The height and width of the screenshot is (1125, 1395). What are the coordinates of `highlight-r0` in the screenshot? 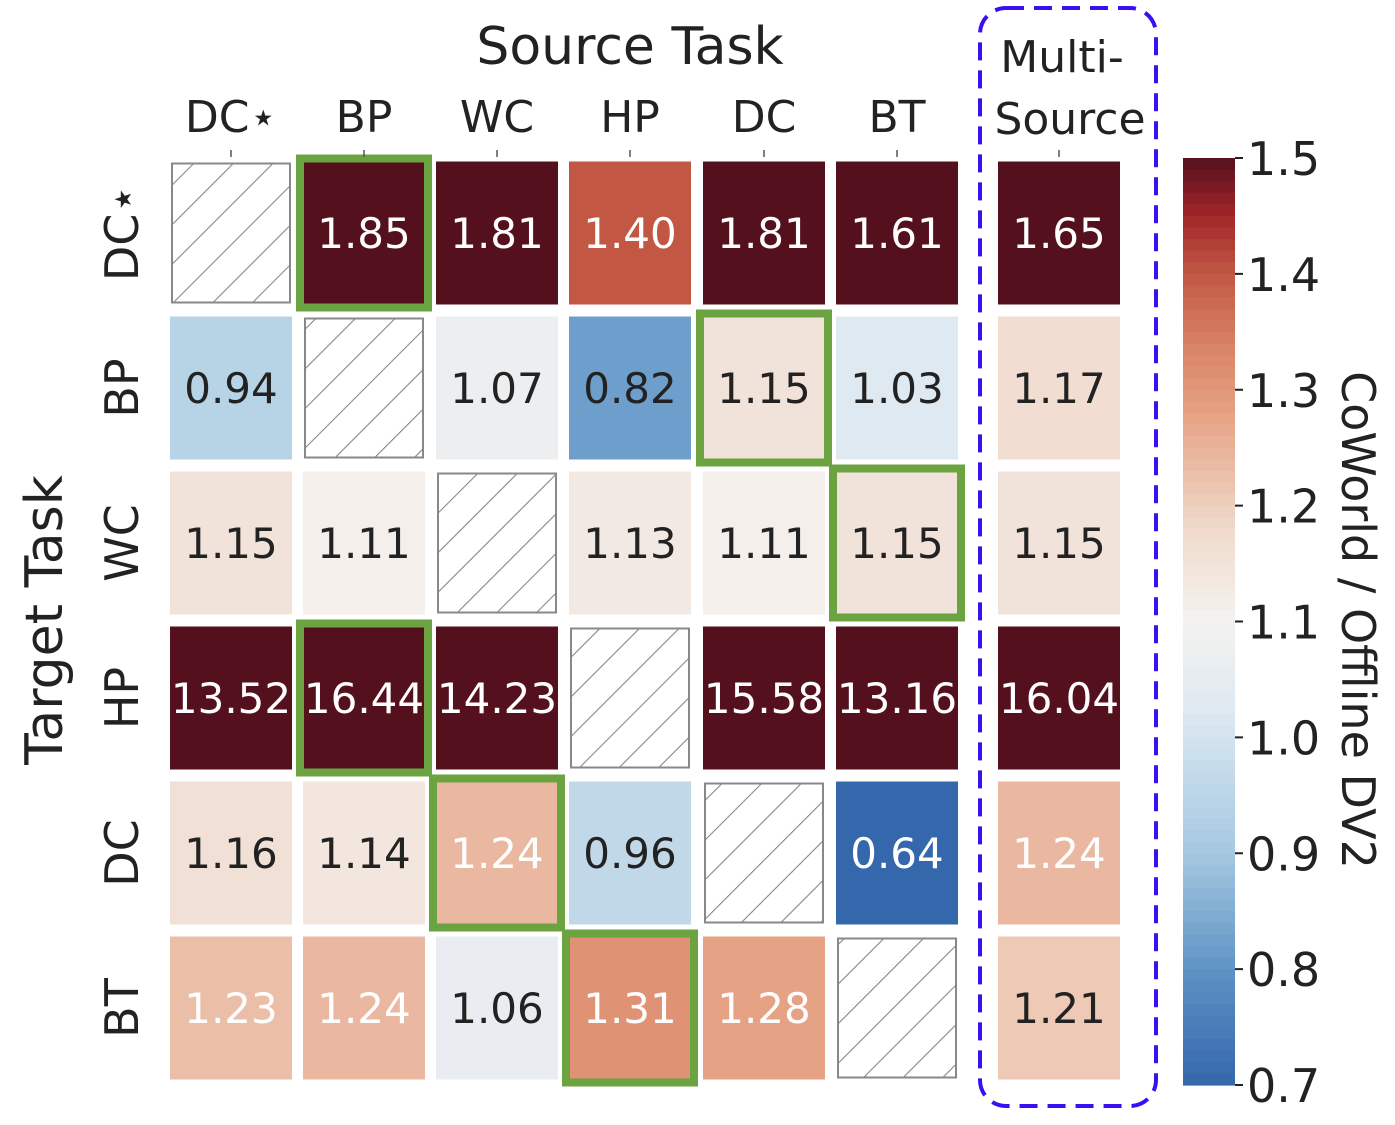 It's located at (364, 233).